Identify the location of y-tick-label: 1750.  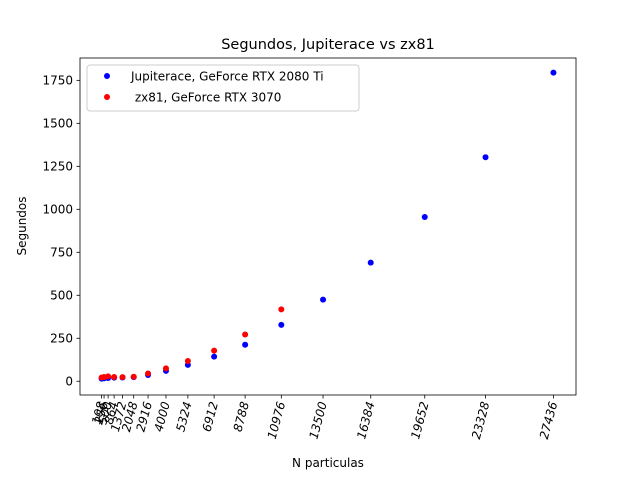
(57, 81).